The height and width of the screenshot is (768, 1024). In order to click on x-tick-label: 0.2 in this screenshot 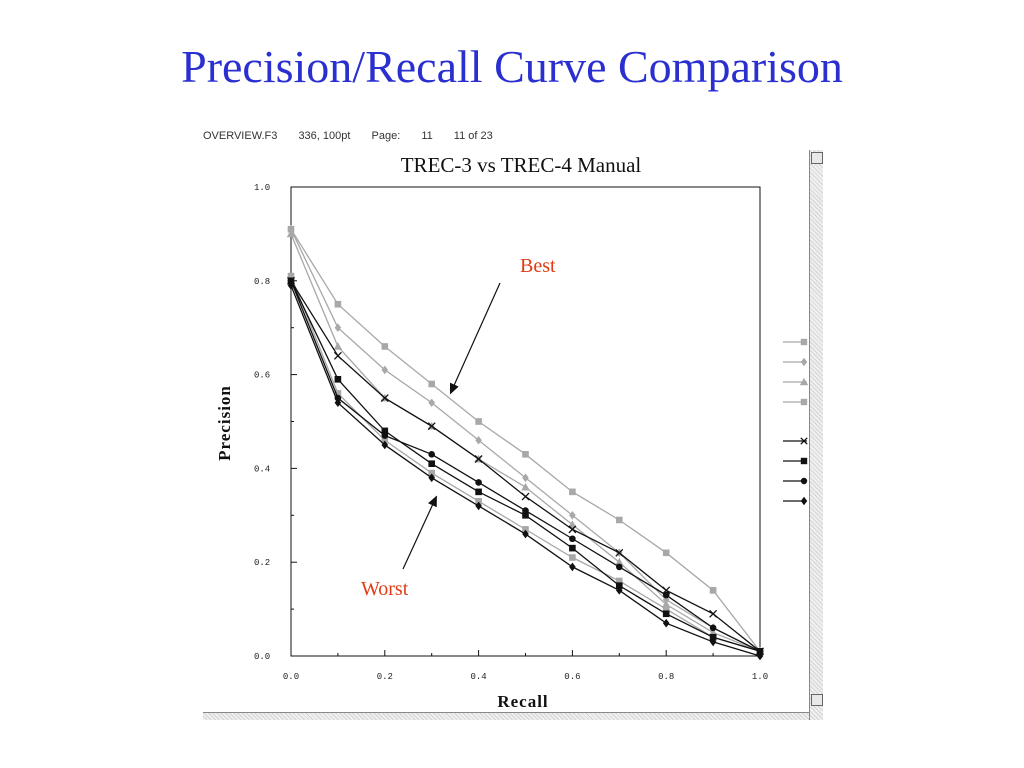, I will do `click(385, 677)`.